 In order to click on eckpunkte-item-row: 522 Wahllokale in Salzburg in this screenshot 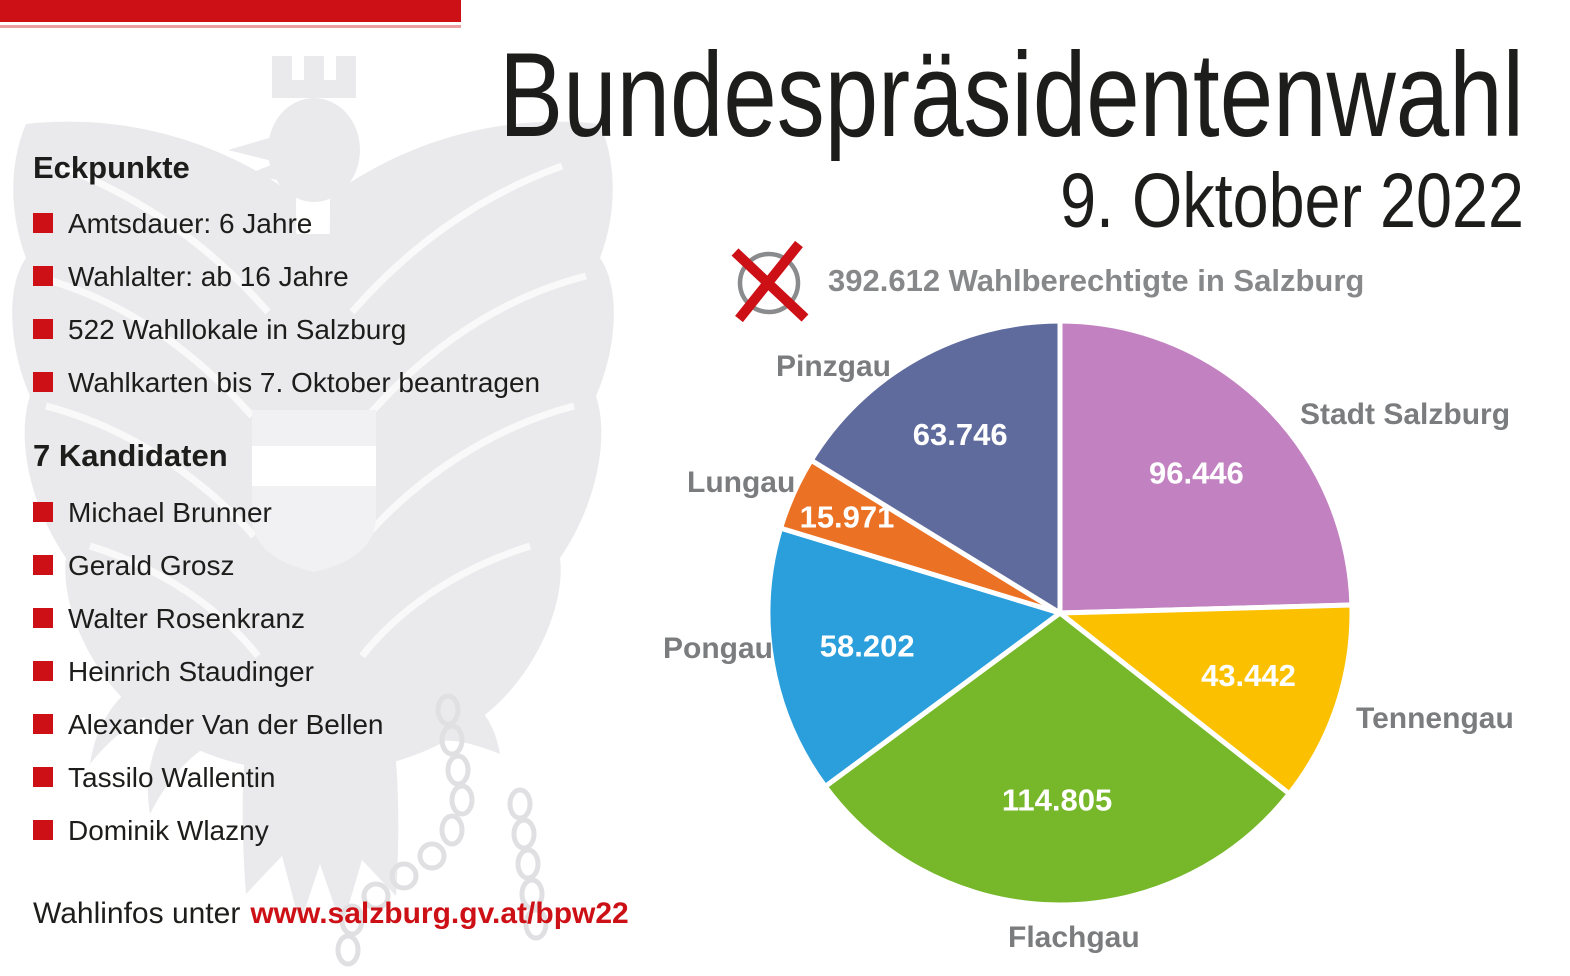, I will do `click(286, 340)`.